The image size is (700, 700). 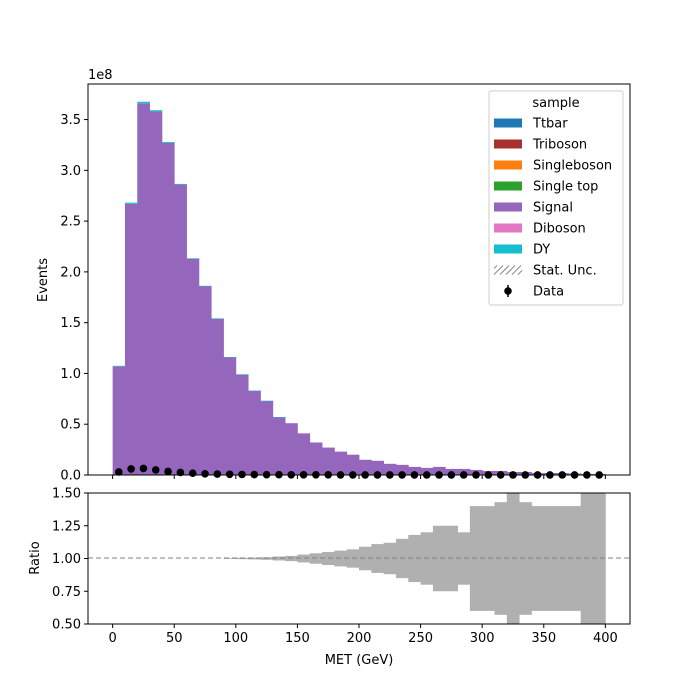 What do you see at coordinates (420, 638) in the screenshot?
I see `x-tick-label: 250` at bounding box center [420, 638].